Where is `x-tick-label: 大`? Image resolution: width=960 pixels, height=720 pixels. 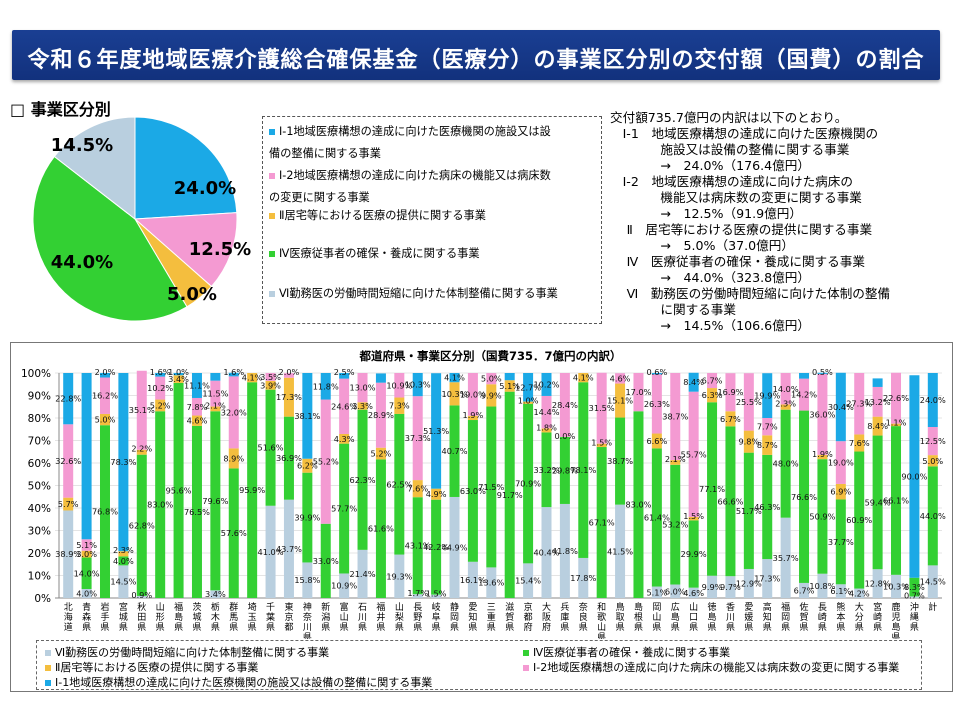
x-tick-label: 大 is located at coordinates (859, 607).